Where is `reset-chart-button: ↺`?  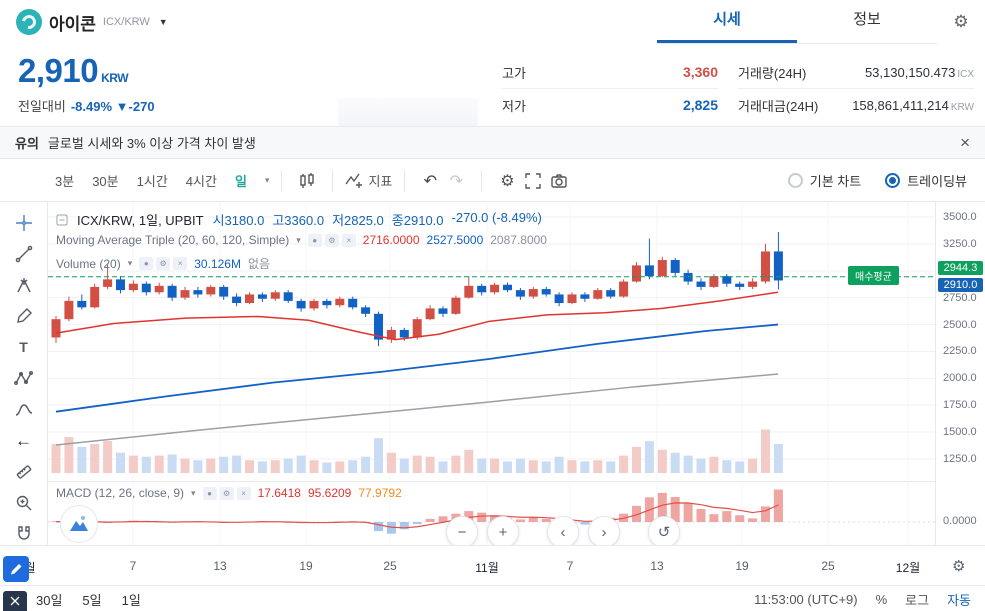
reset-chart-button: ↺ is located at coordinates (664, 532).